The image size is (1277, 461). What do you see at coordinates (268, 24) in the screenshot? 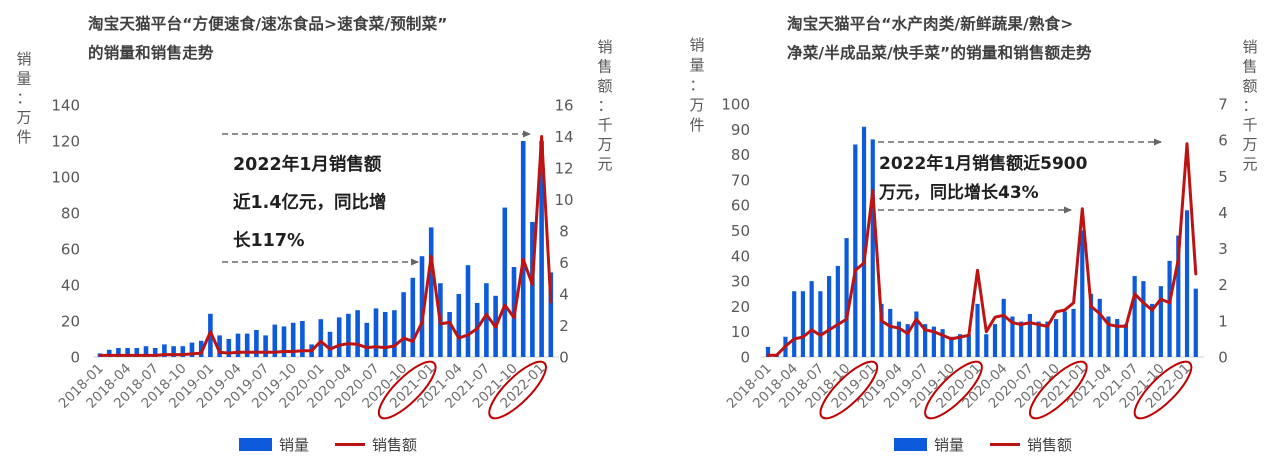
I see `left-chart-title-line1: 淘宝天猫平台“方便速食/速冻食品>速食菜/预制菜”` at bounding box center [268, 24].